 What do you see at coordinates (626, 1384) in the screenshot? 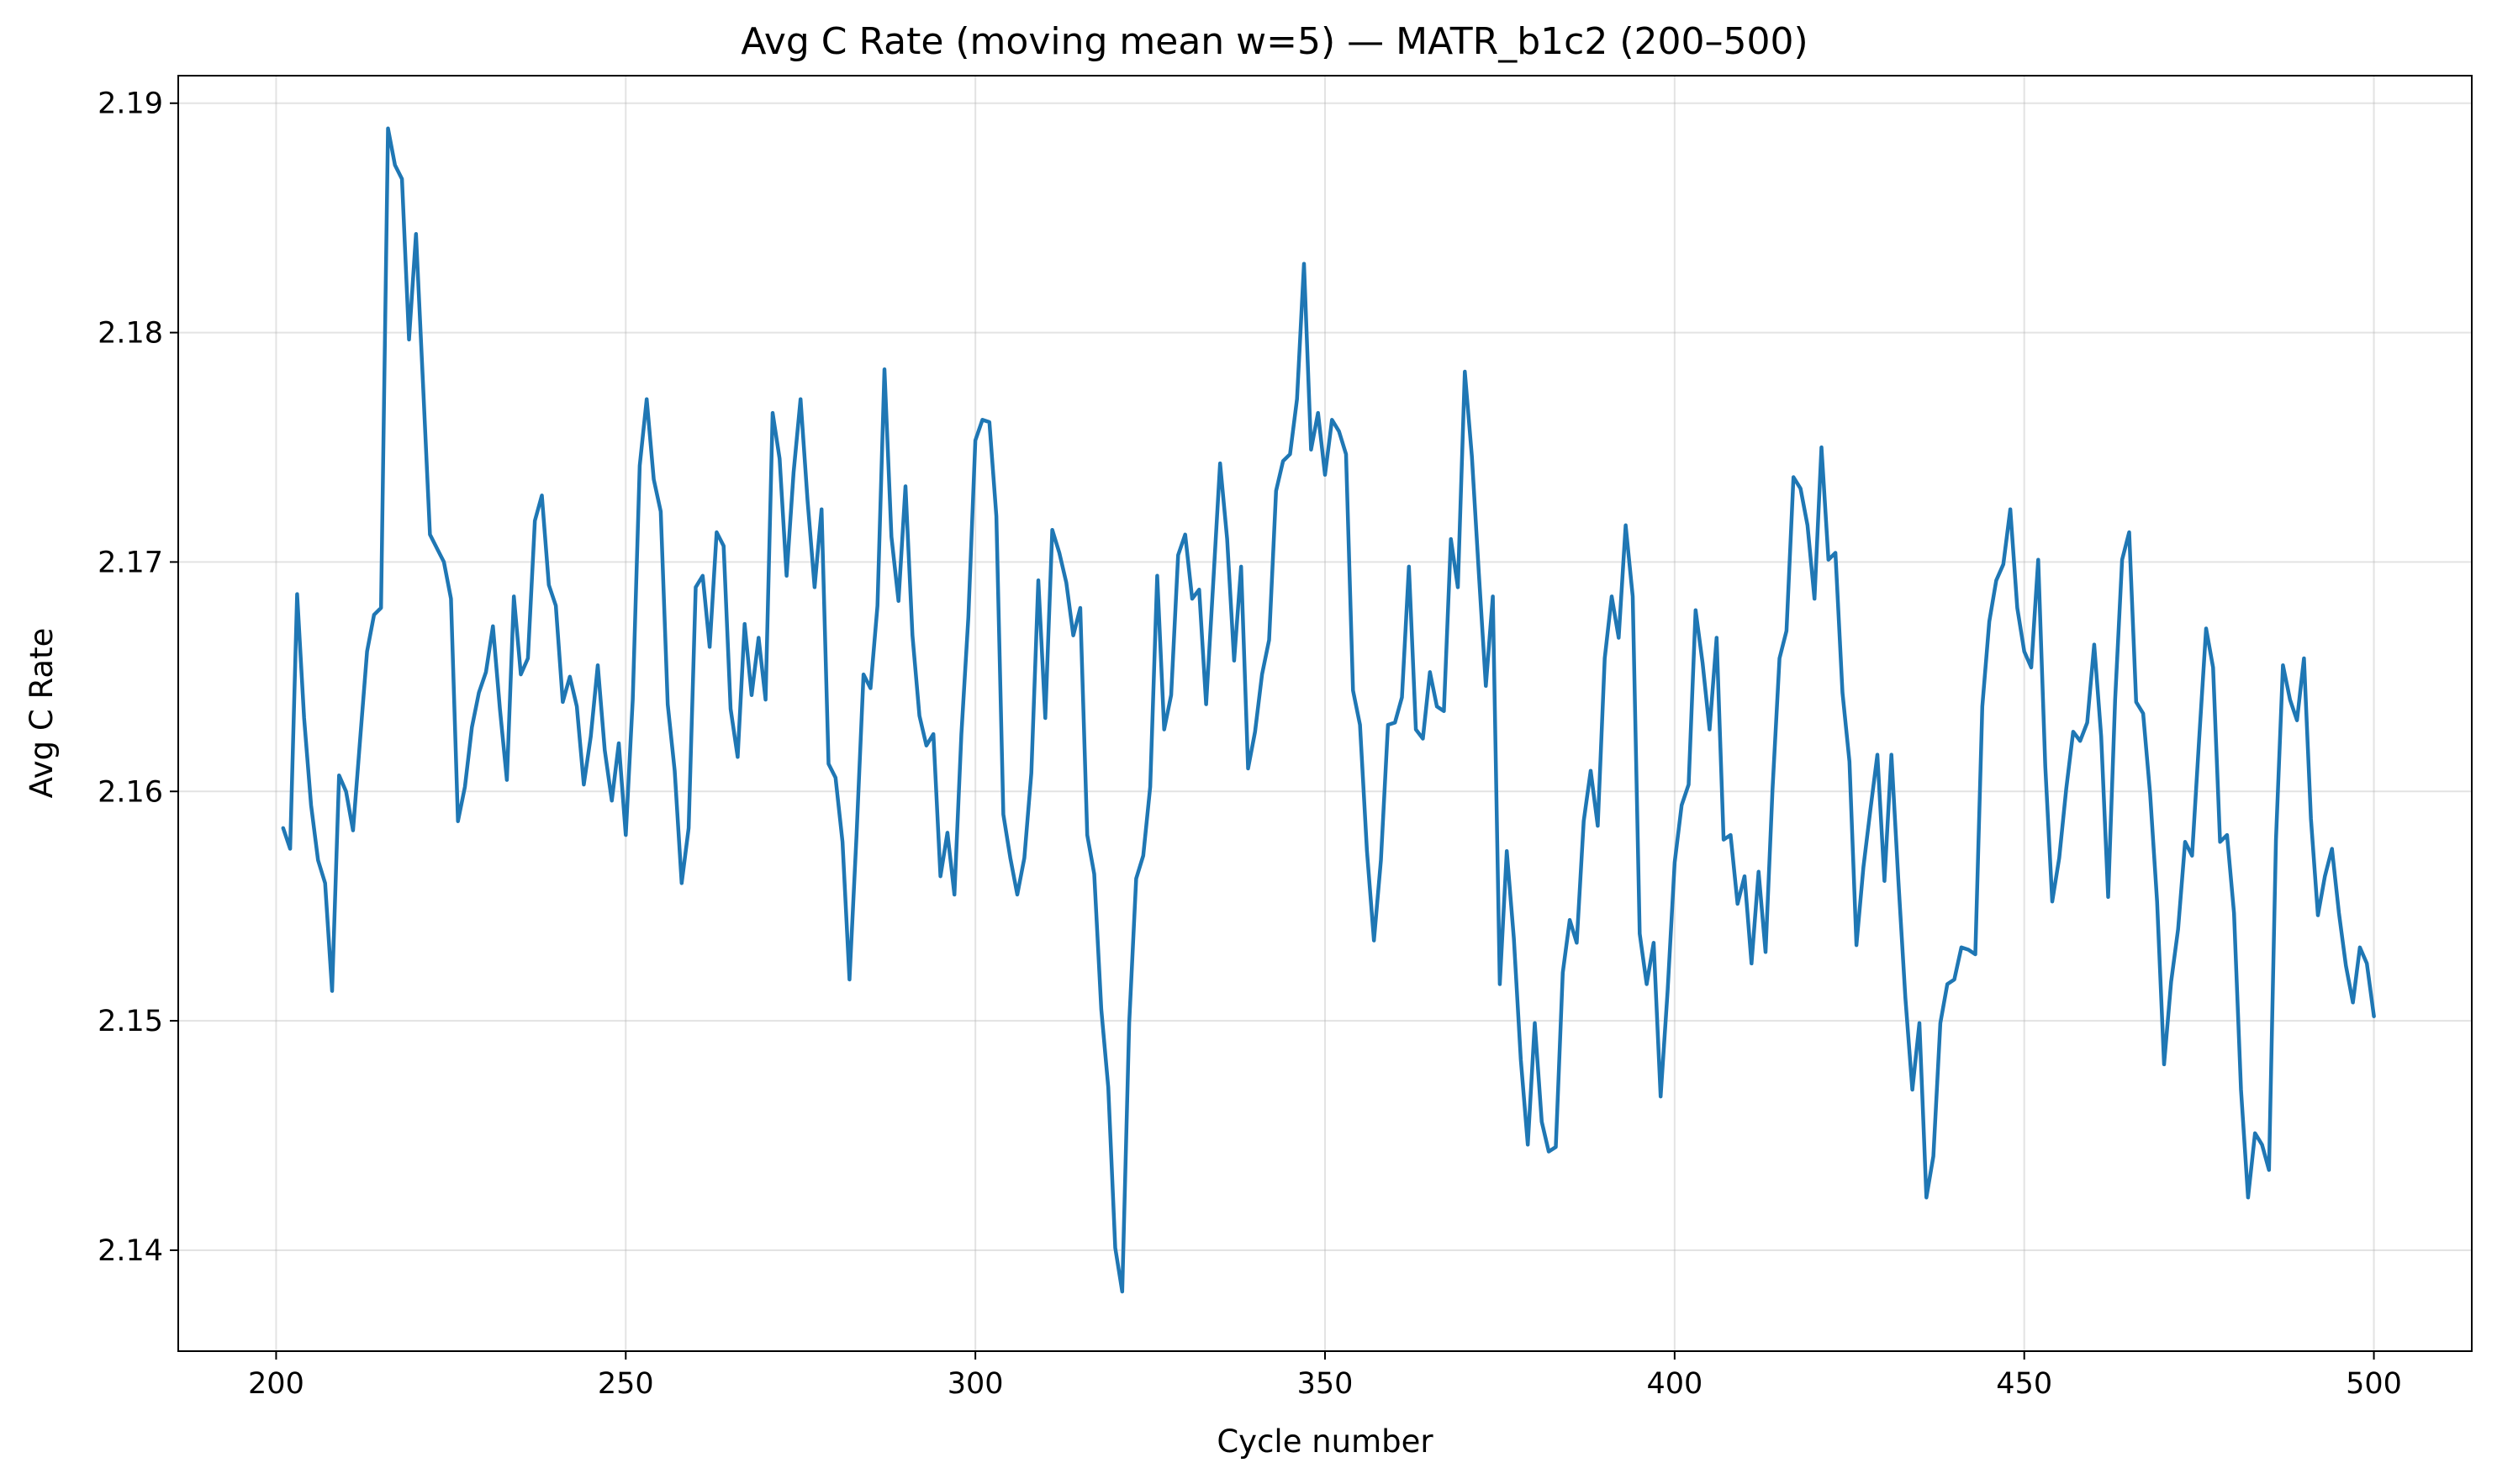
I see `x-tick-label: 250` at bounding box center [626, 1384].